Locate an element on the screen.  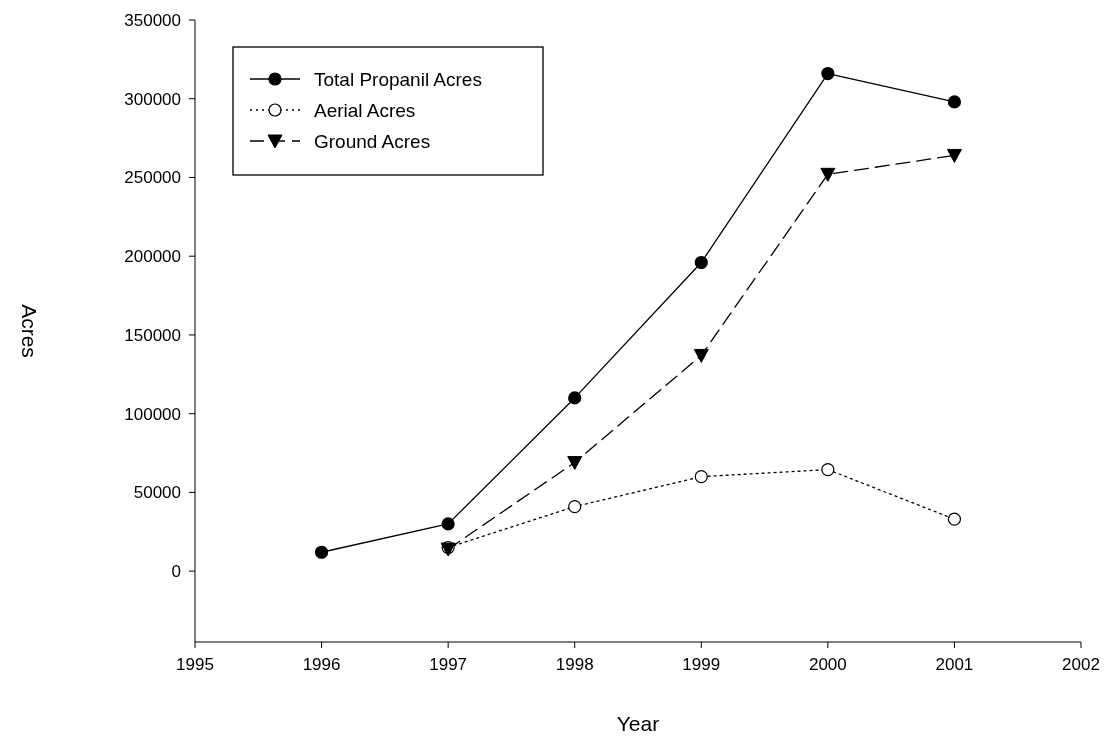
y-tick-label: 300000 is located at coordinates (152, 99).